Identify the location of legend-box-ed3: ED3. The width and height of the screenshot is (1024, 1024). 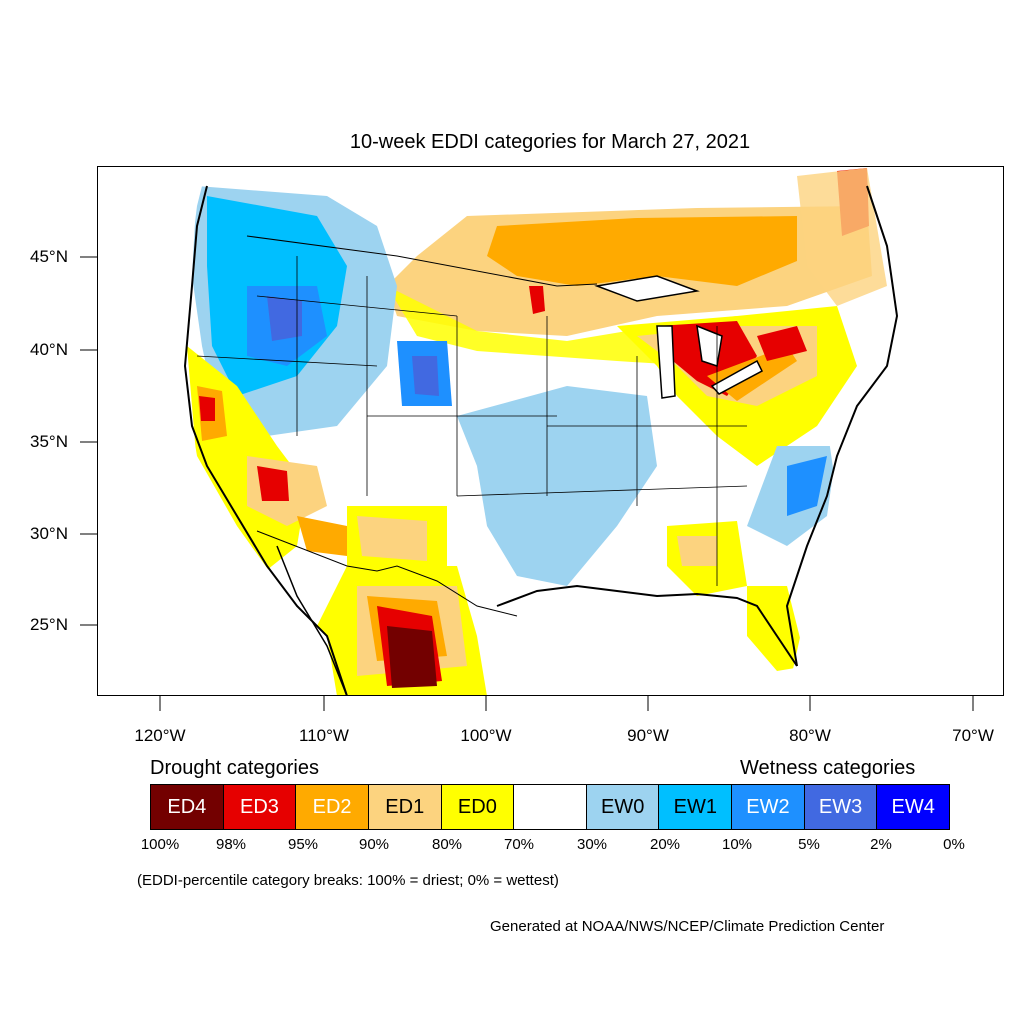
(259, 807).